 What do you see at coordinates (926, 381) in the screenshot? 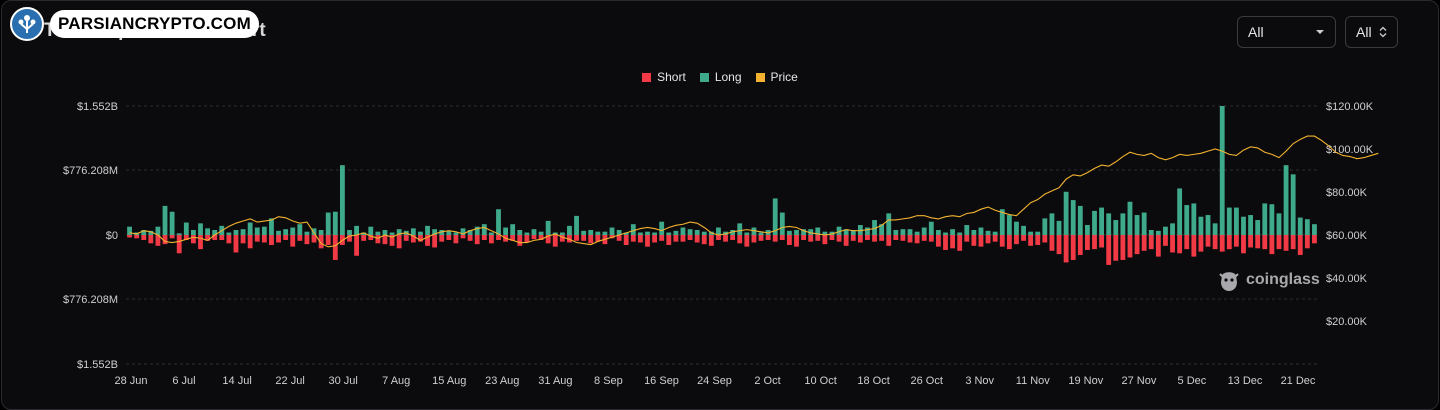
I see `x-axis-tick: 26 Oct` at bounding box center [926, 381].